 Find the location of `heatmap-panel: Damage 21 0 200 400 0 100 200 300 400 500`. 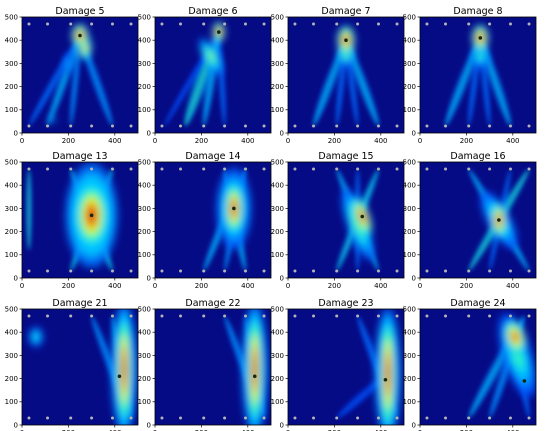

heatmap-panel: Damage 21 0 200 400 0 100 200 300 400 500 is located at coordinates (72, 364).